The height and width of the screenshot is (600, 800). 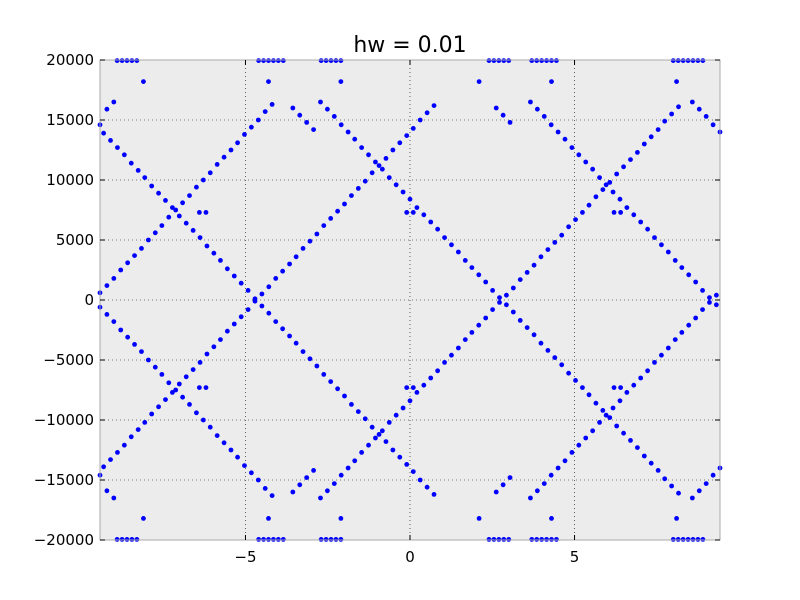 What do you see at coordinates (68, 360) in the screenshot?
I see `y-tick-label: −5000` at bounding box center [68, 360].